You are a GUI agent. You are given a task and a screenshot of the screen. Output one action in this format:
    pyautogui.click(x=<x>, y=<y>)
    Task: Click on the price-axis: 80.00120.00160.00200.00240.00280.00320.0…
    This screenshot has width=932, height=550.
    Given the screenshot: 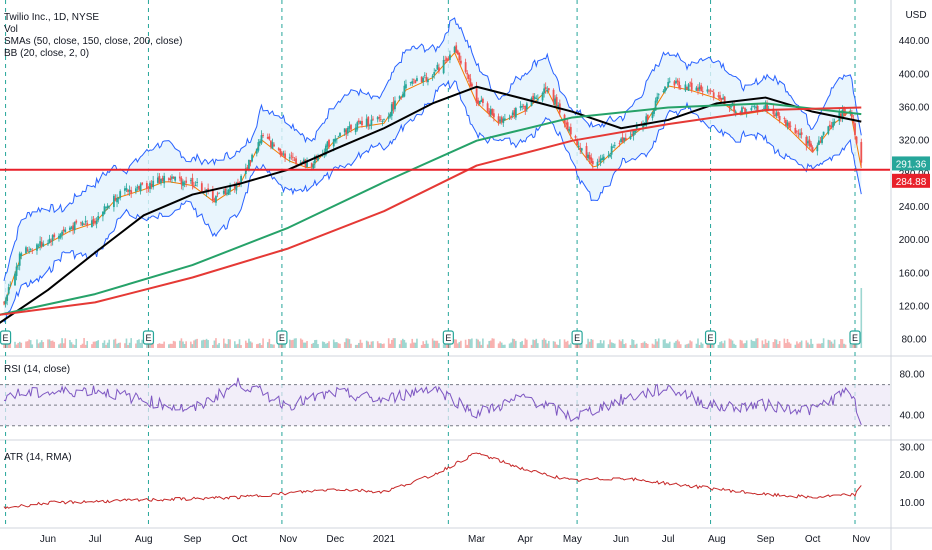 What is the action you would take?
    pyautogui.click(x=911, y=259)
    